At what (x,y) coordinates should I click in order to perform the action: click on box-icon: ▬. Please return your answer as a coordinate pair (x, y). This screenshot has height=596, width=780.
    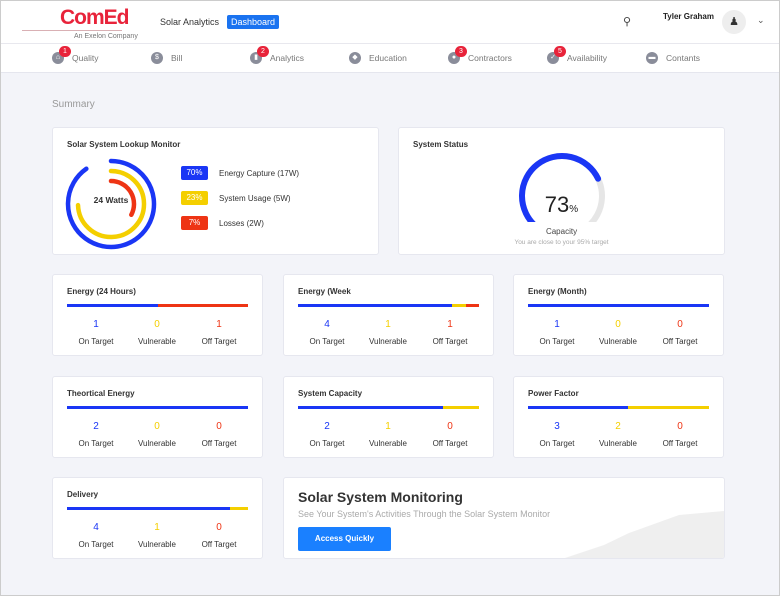
    Looking at the image, I should click on (652, 58).